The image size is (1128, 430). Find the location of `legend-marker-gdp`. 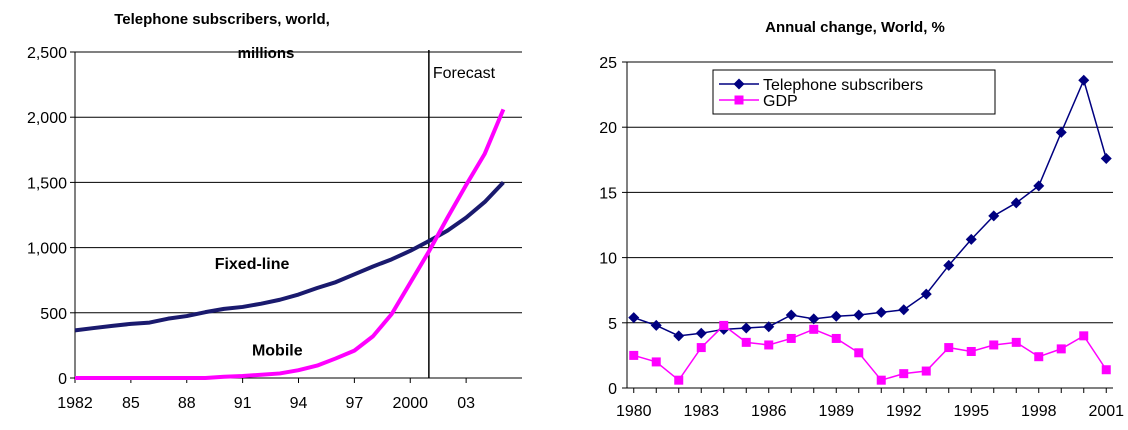

legend-marker-gdp is located at coordinates (739, 100).